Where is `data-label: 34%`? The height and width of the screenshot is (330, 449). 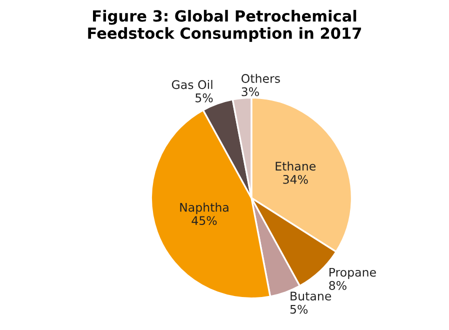 data-label: 34% is located at coordinates (295, 179).